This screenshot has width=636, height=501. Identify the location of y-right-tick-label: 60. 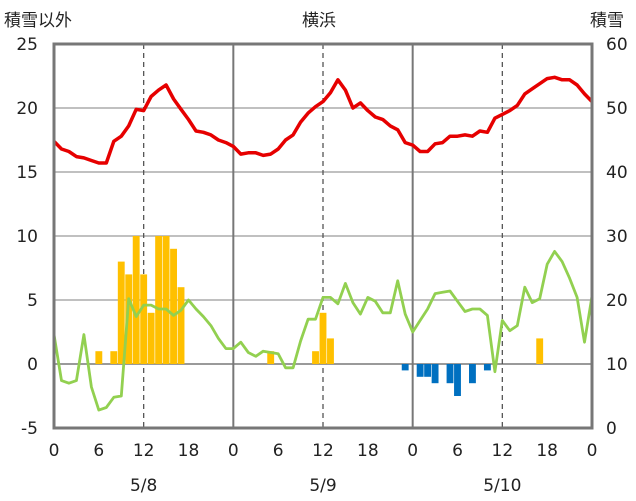
(617, 45).